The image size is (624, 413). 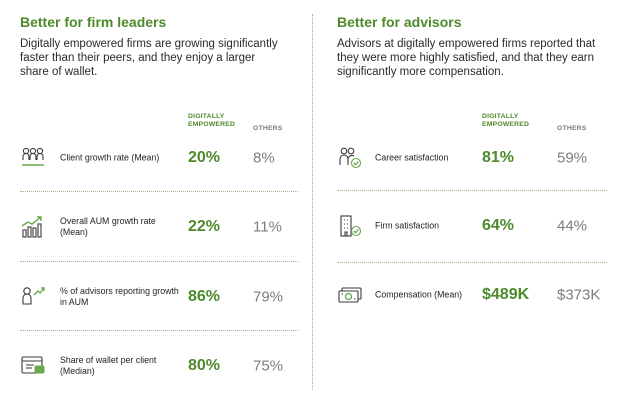 What do you see at coordinates (350, 295) in the screenshot?
I see `money-stack-icon` at bounding box center [350, 295].